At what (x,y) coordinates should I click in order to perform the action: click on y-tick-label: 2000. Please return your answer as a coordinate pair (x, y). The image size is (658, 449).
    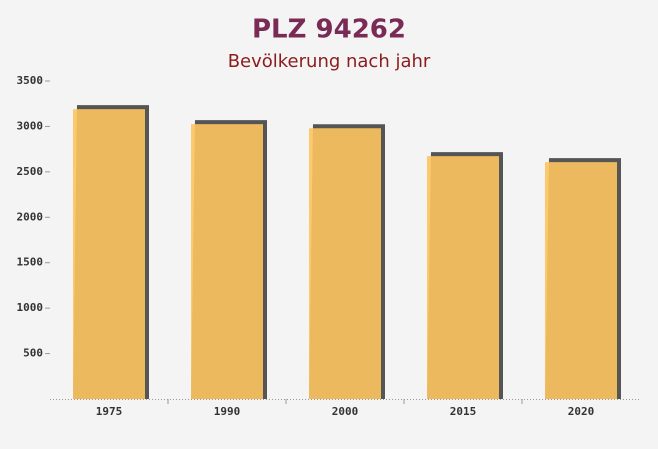
    Looking at the image, I should click on (30, 216).